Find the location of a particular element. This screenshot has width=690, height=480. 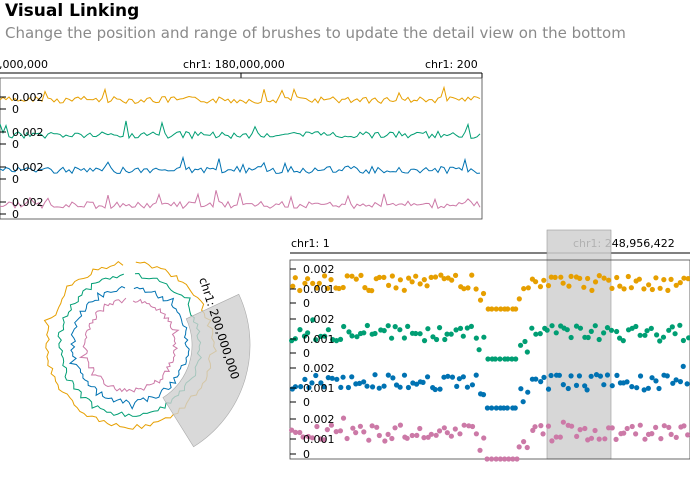

top-track-4-yaxis: 0.002 0 is located at coordinates (28, 208).